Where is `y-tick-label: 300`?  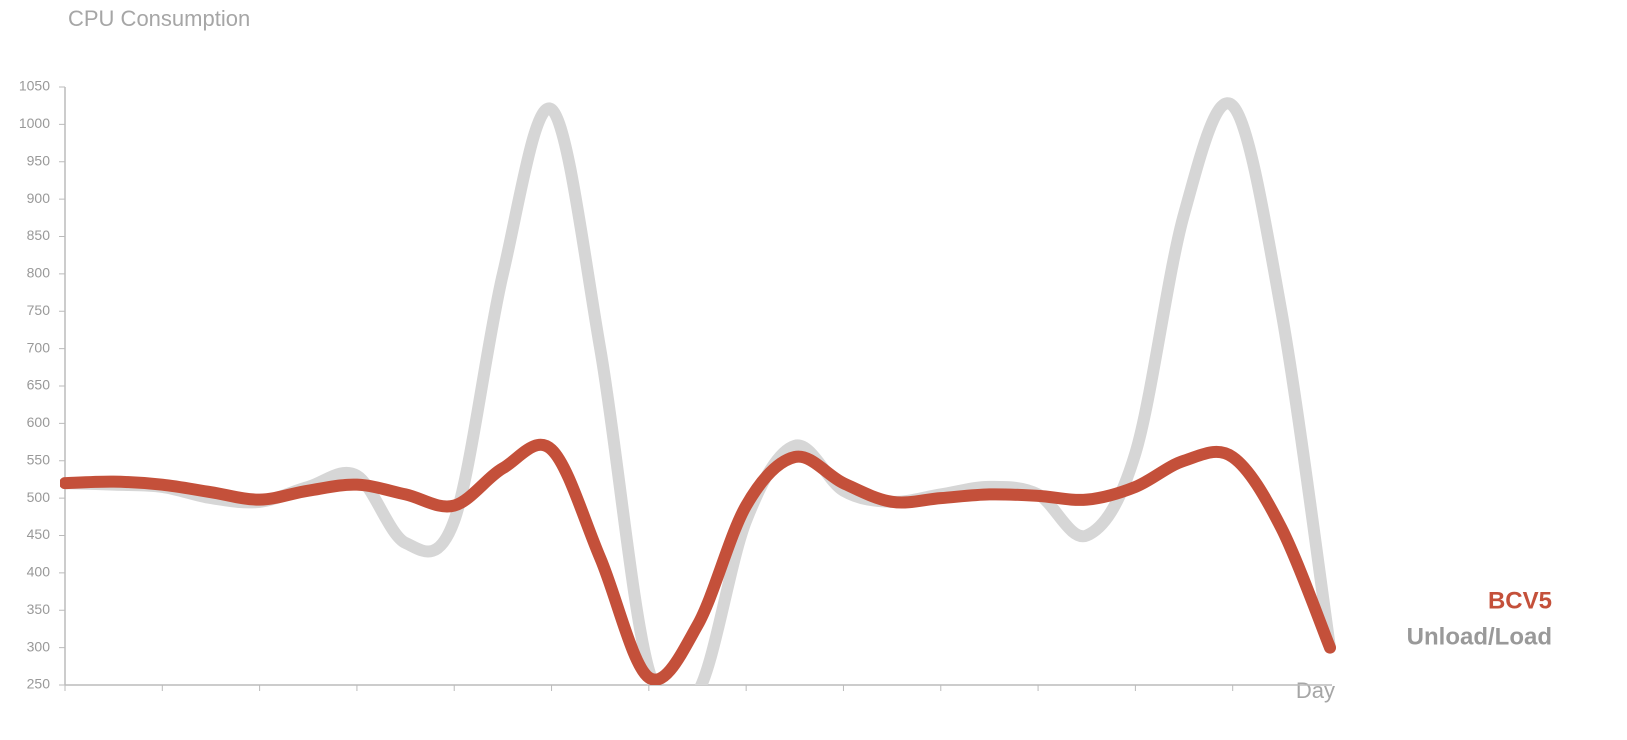
y-tick-label: 300 is located at coordinates (39, 646).